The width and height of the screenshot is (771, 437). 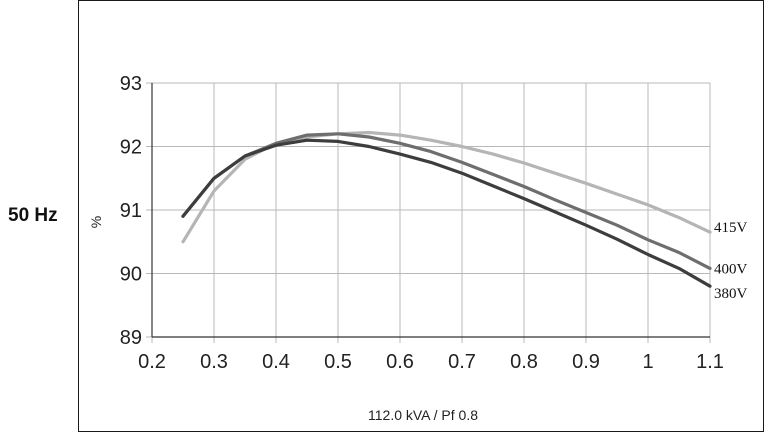 What do you see at coordinates (131, 148) in the screenshot?
I see `y-tick-label: 92` at bounding box center [131, 148].